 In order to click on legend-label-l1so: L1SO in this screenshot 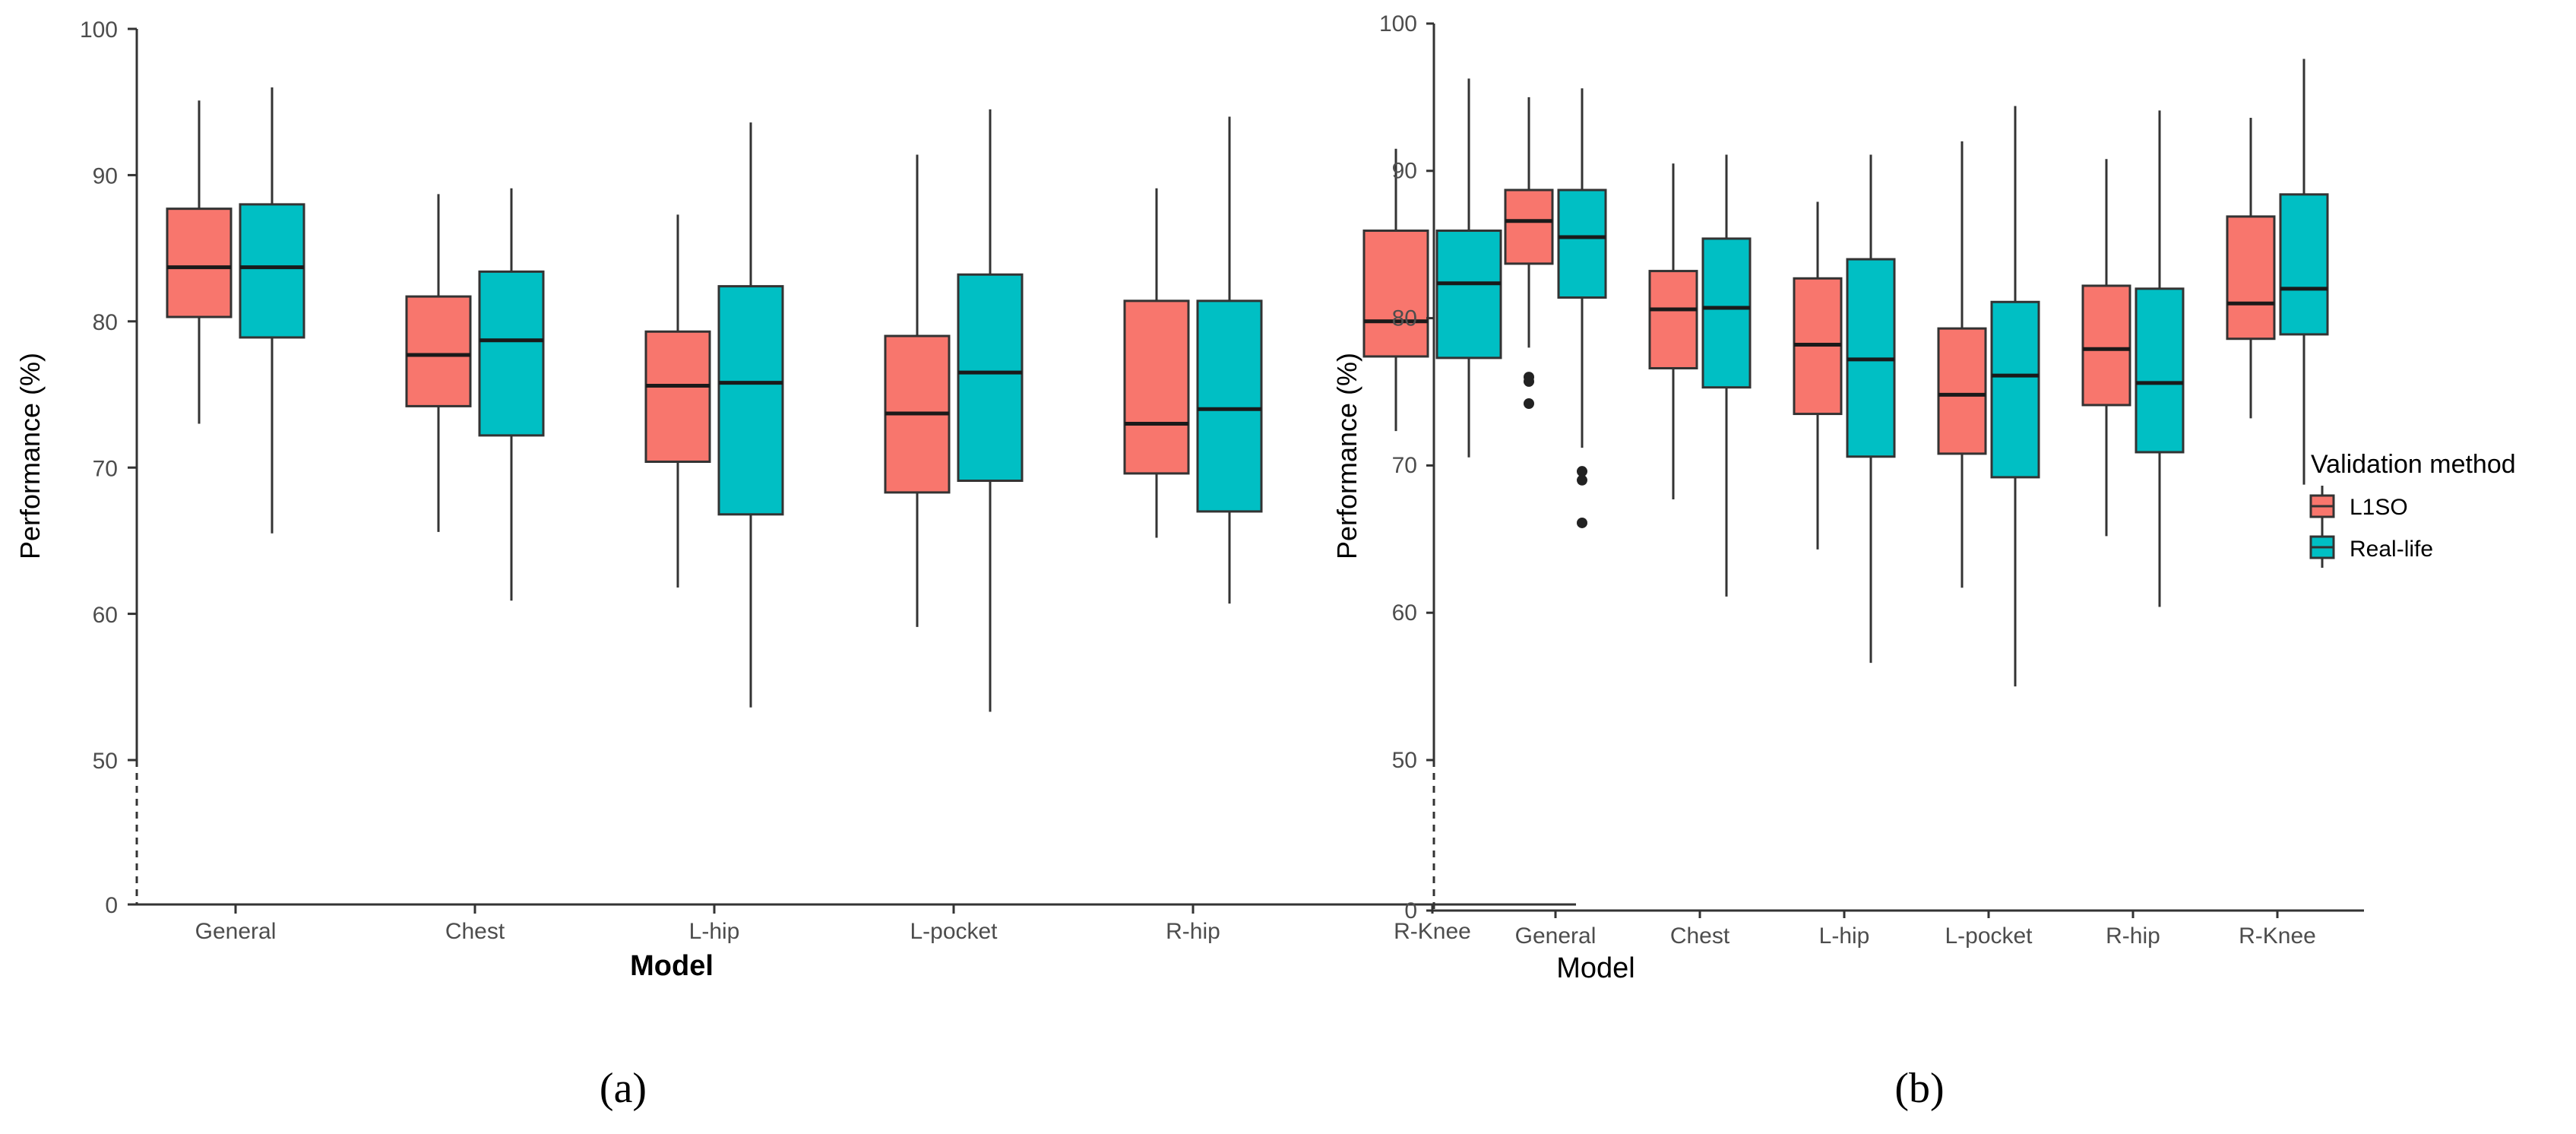, I will do `click(2379, 507)`.